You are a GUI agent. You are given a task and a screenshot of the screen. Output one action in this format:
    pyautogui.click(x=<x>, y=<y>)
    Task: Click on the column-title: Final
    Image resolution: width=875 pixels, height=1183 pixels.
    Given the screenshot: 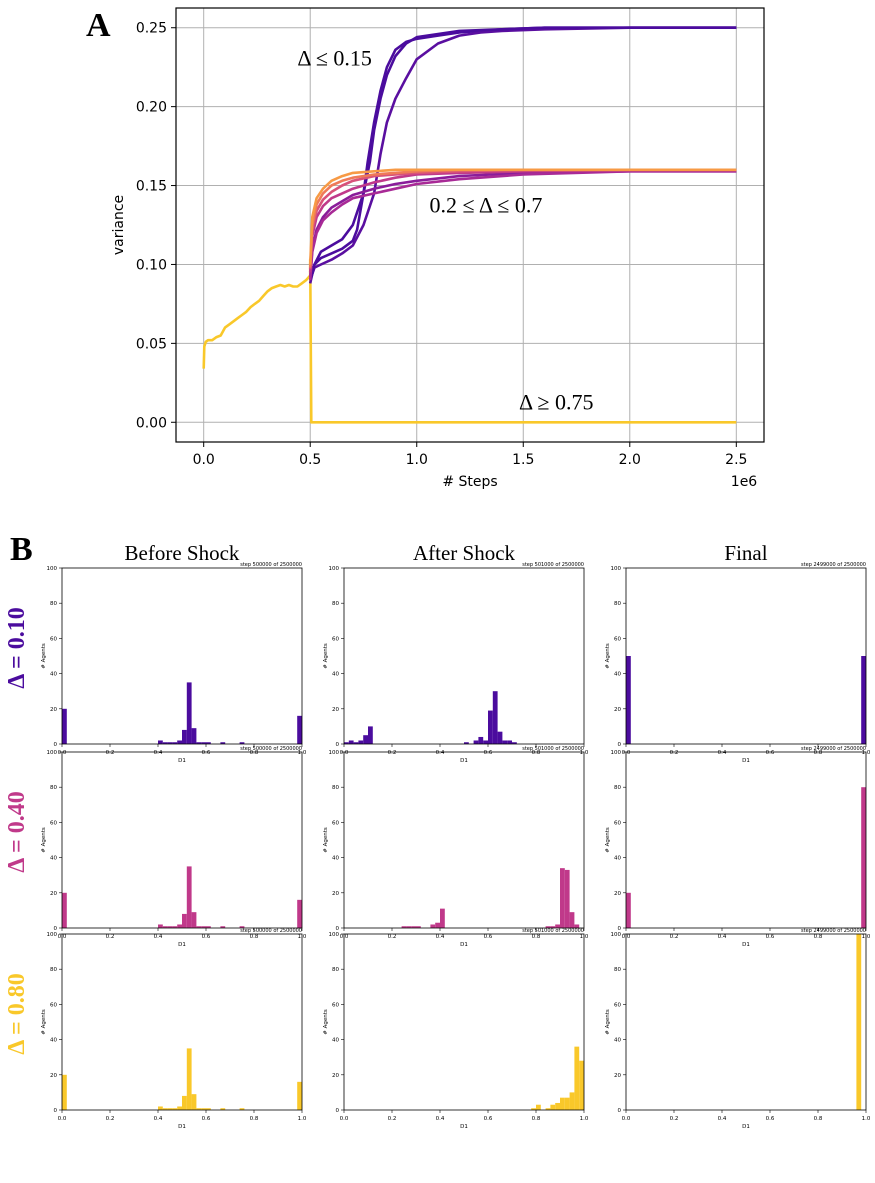 What is the action you would take?
    pyautogui.click(x=745, y=553)
    